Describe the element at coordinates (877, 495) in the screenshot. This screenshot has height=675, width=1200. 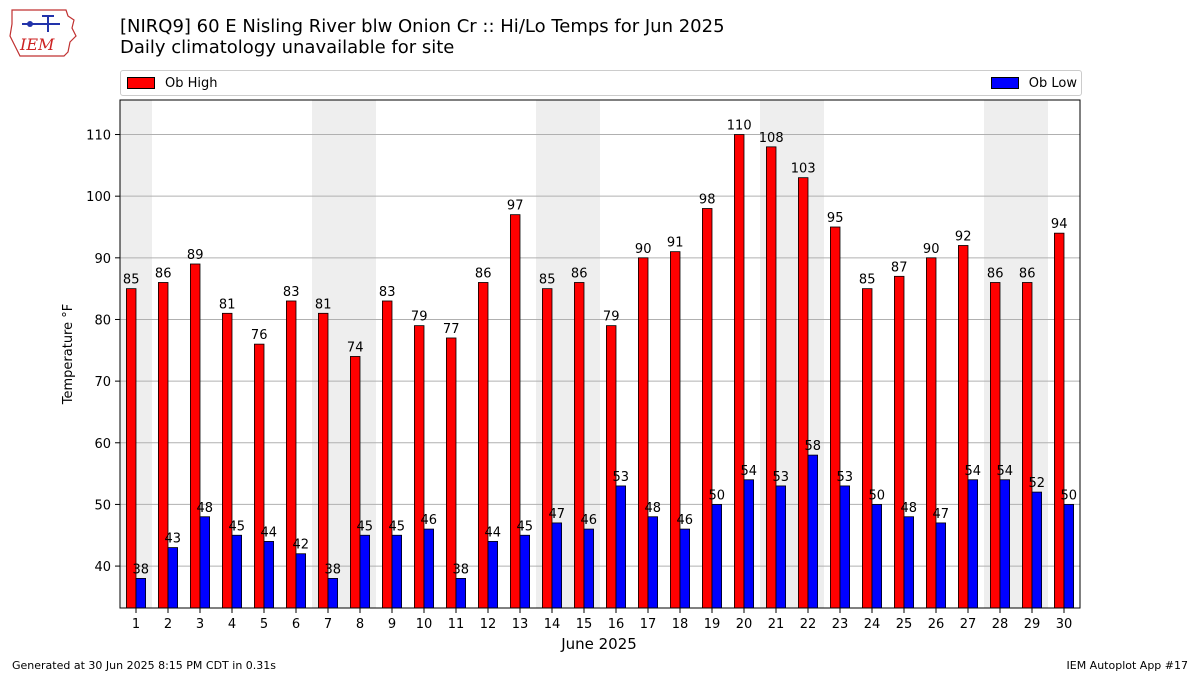
I see `bar-label-low-24: 50` at that location.